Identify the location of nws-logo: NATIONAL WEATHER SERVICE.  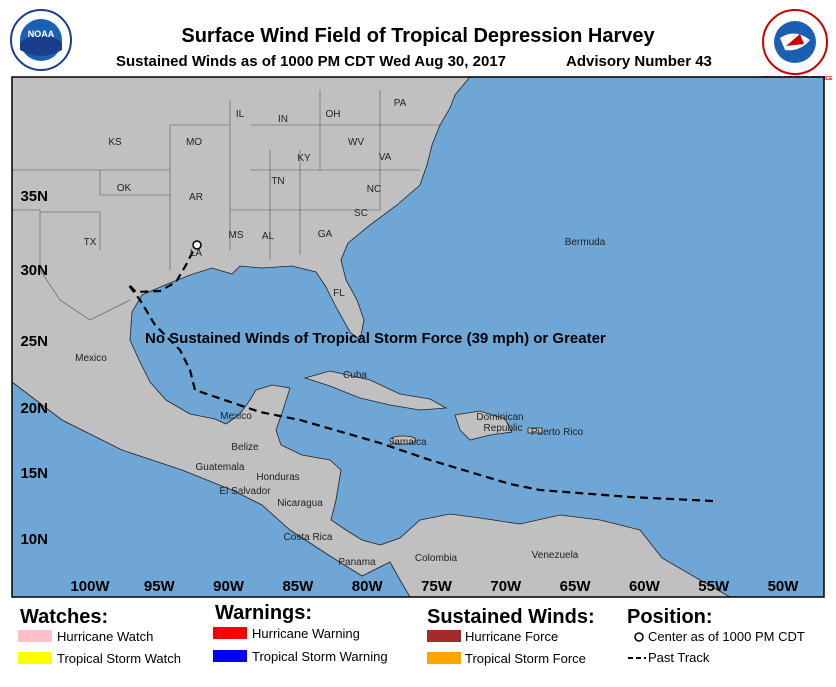
(795, 45).